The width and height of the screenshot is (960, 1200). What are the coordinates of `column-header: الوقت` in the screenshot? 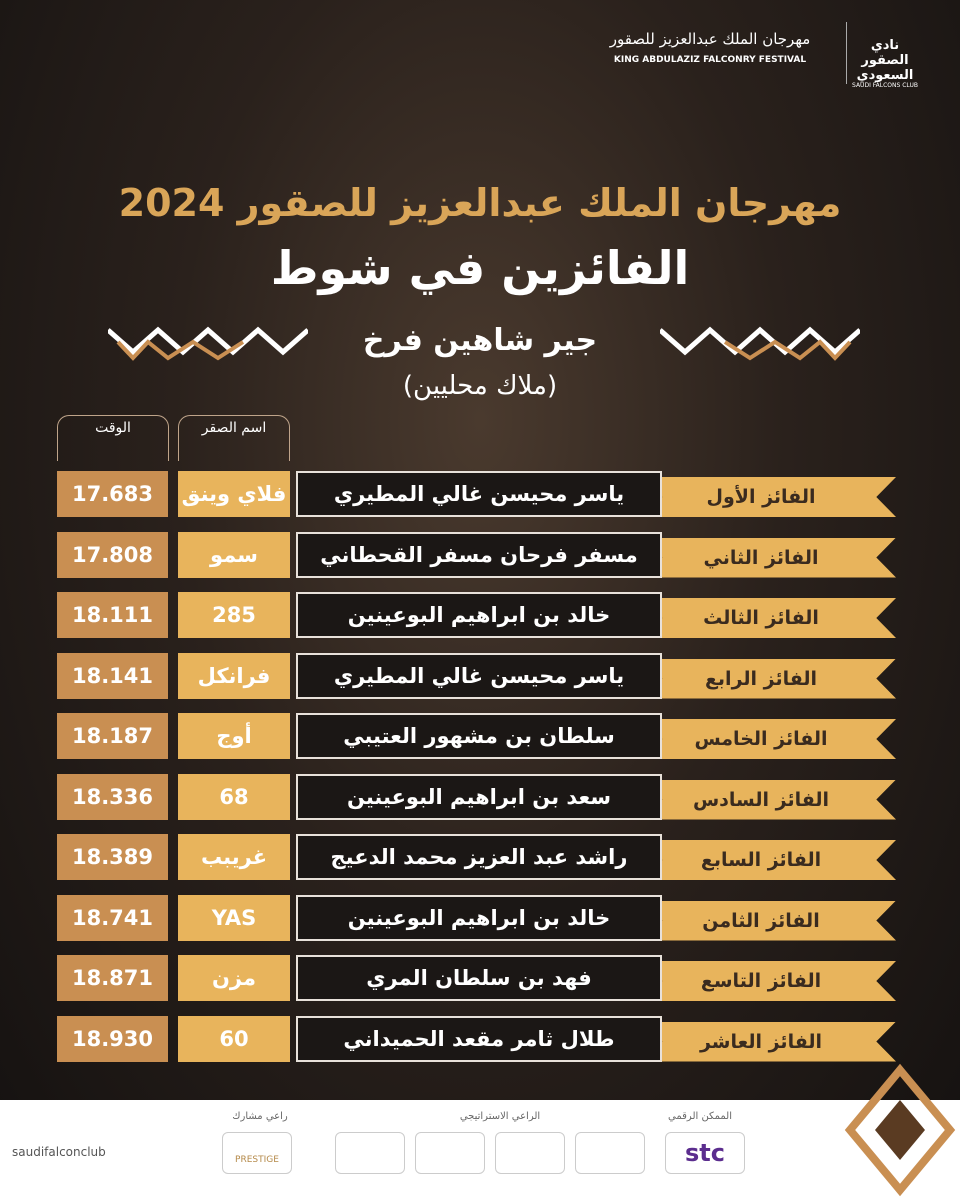 It's located at (113, 438).